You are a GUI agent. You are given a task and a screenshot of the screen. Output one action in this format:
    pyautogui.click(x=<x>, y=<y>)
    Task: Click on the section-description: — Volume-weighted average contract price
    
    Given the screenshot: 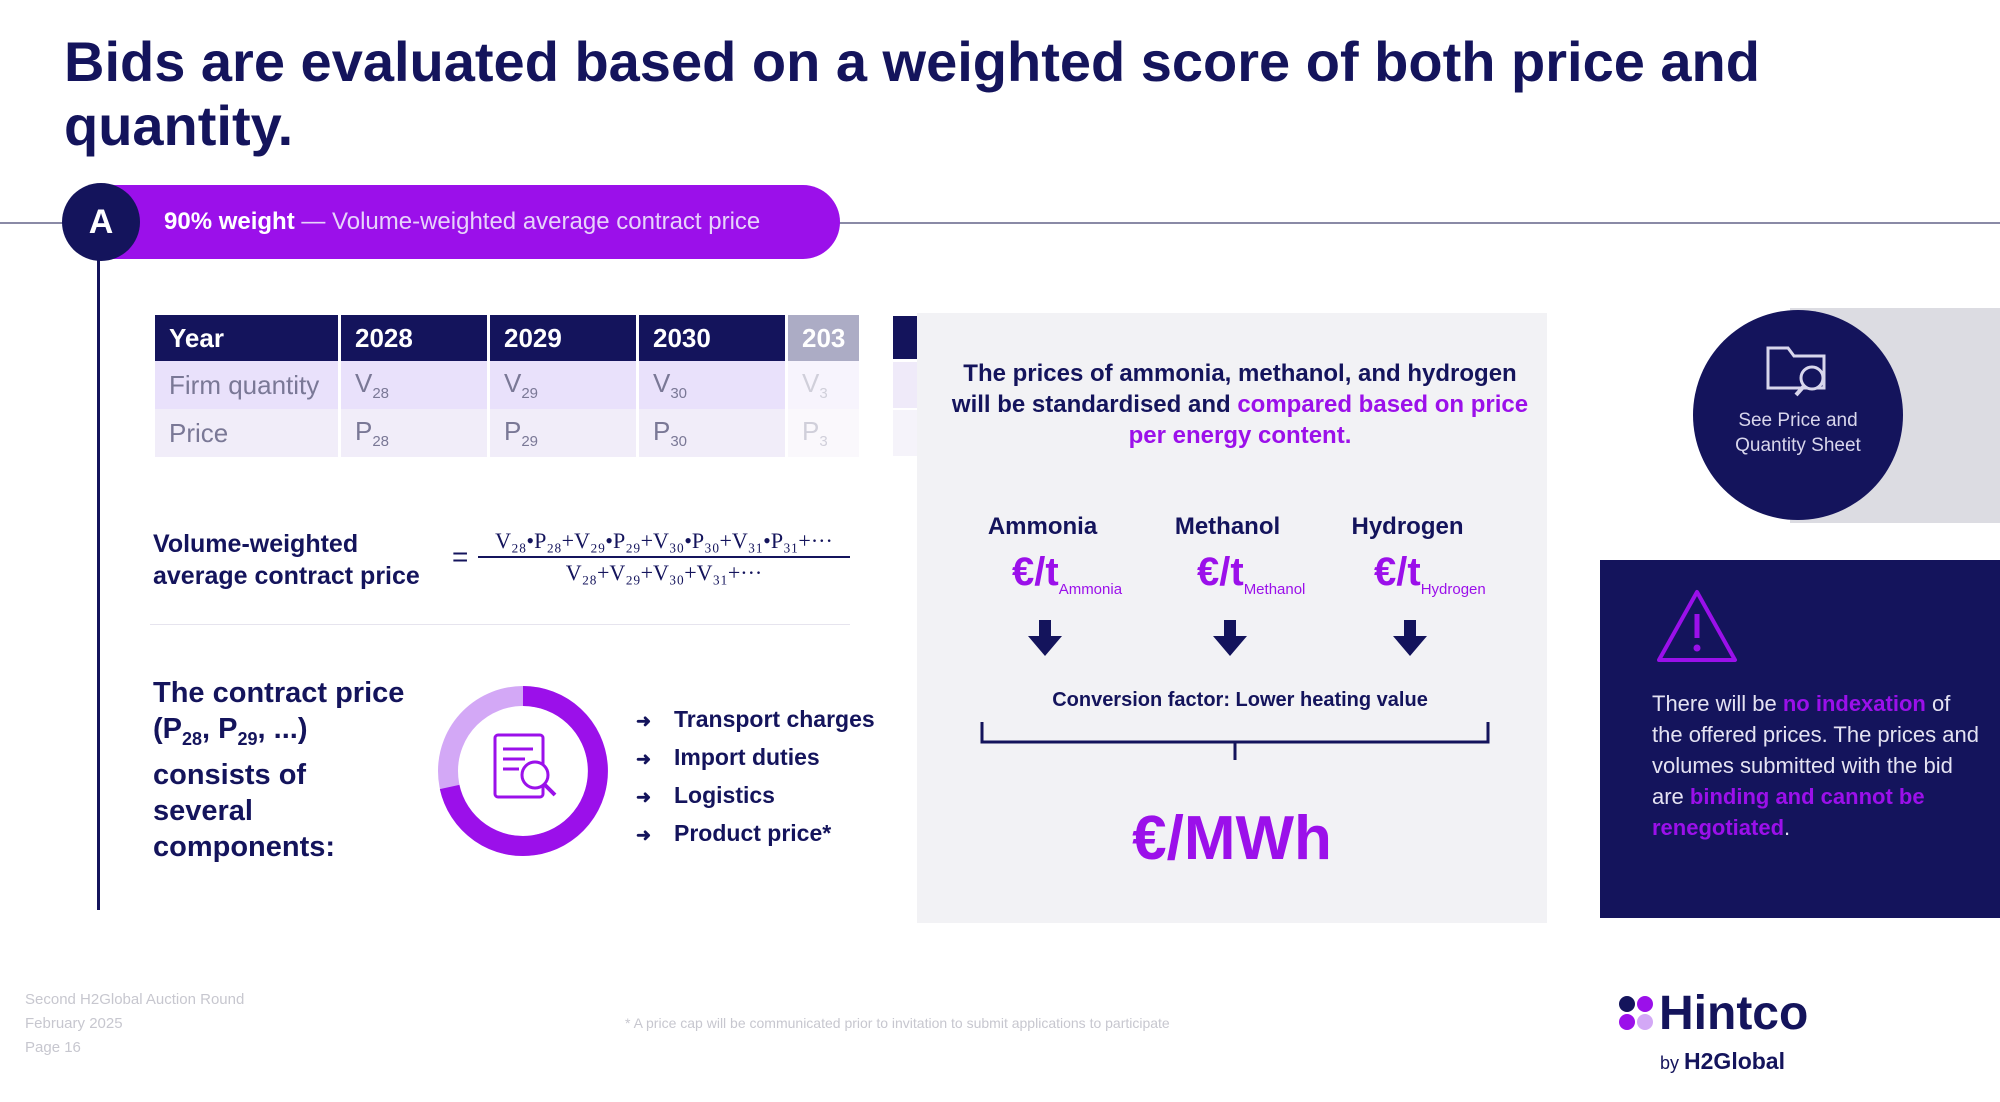 What is the action you would take?
    pyautogui.click(x=531, y=221)
    